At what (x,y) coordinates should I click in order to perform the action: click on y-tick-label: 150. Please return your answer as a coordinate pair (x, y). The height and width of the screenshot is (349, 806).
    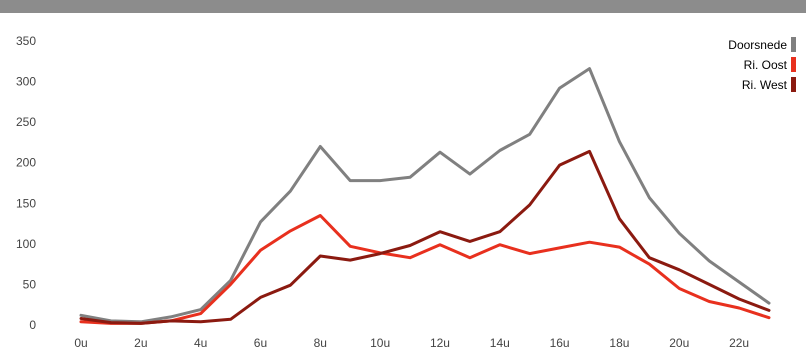
    Looking at the image, I should click on (26, 203).